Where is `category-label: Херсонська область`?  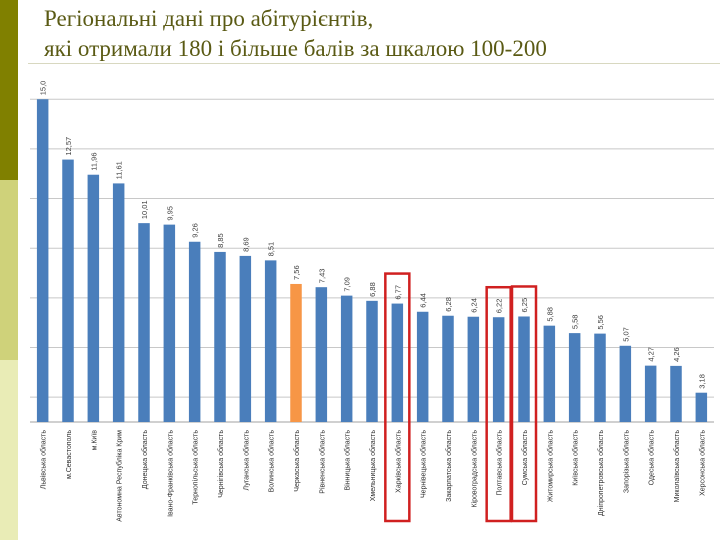 category-label: Херсонська область is located at coordinates (702, 463).